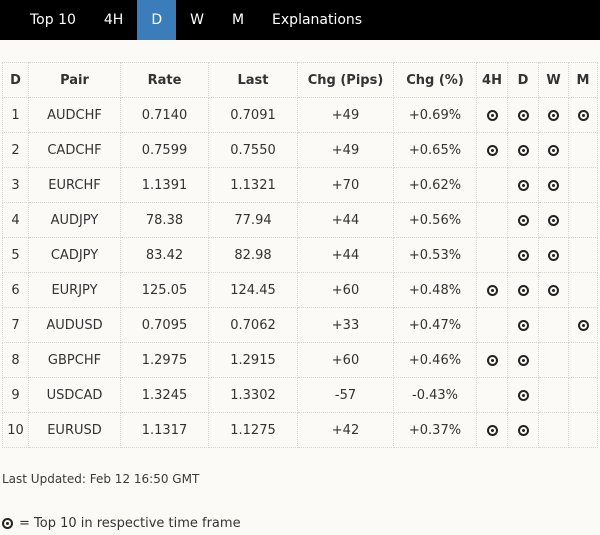 This screenshot has height=535, width=600. Describe the element at coordinates (300, 255) in the screenshot. I see `table-row: 5 CADJPY 83.42 82.98 +44 +0.53%` at that location.